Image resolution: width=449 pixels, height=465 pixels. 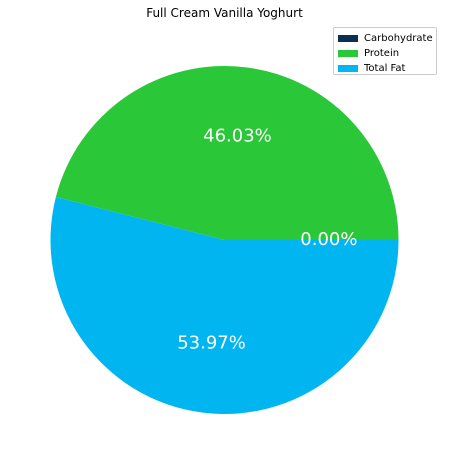 I want to click on legend: Carbohydrate Protein Total Fat, so click(x=385, y=51).